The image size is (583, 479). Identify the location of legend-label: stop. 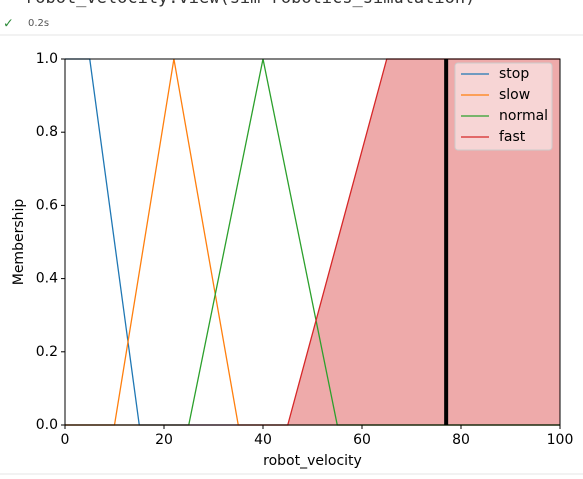
(514, 74).